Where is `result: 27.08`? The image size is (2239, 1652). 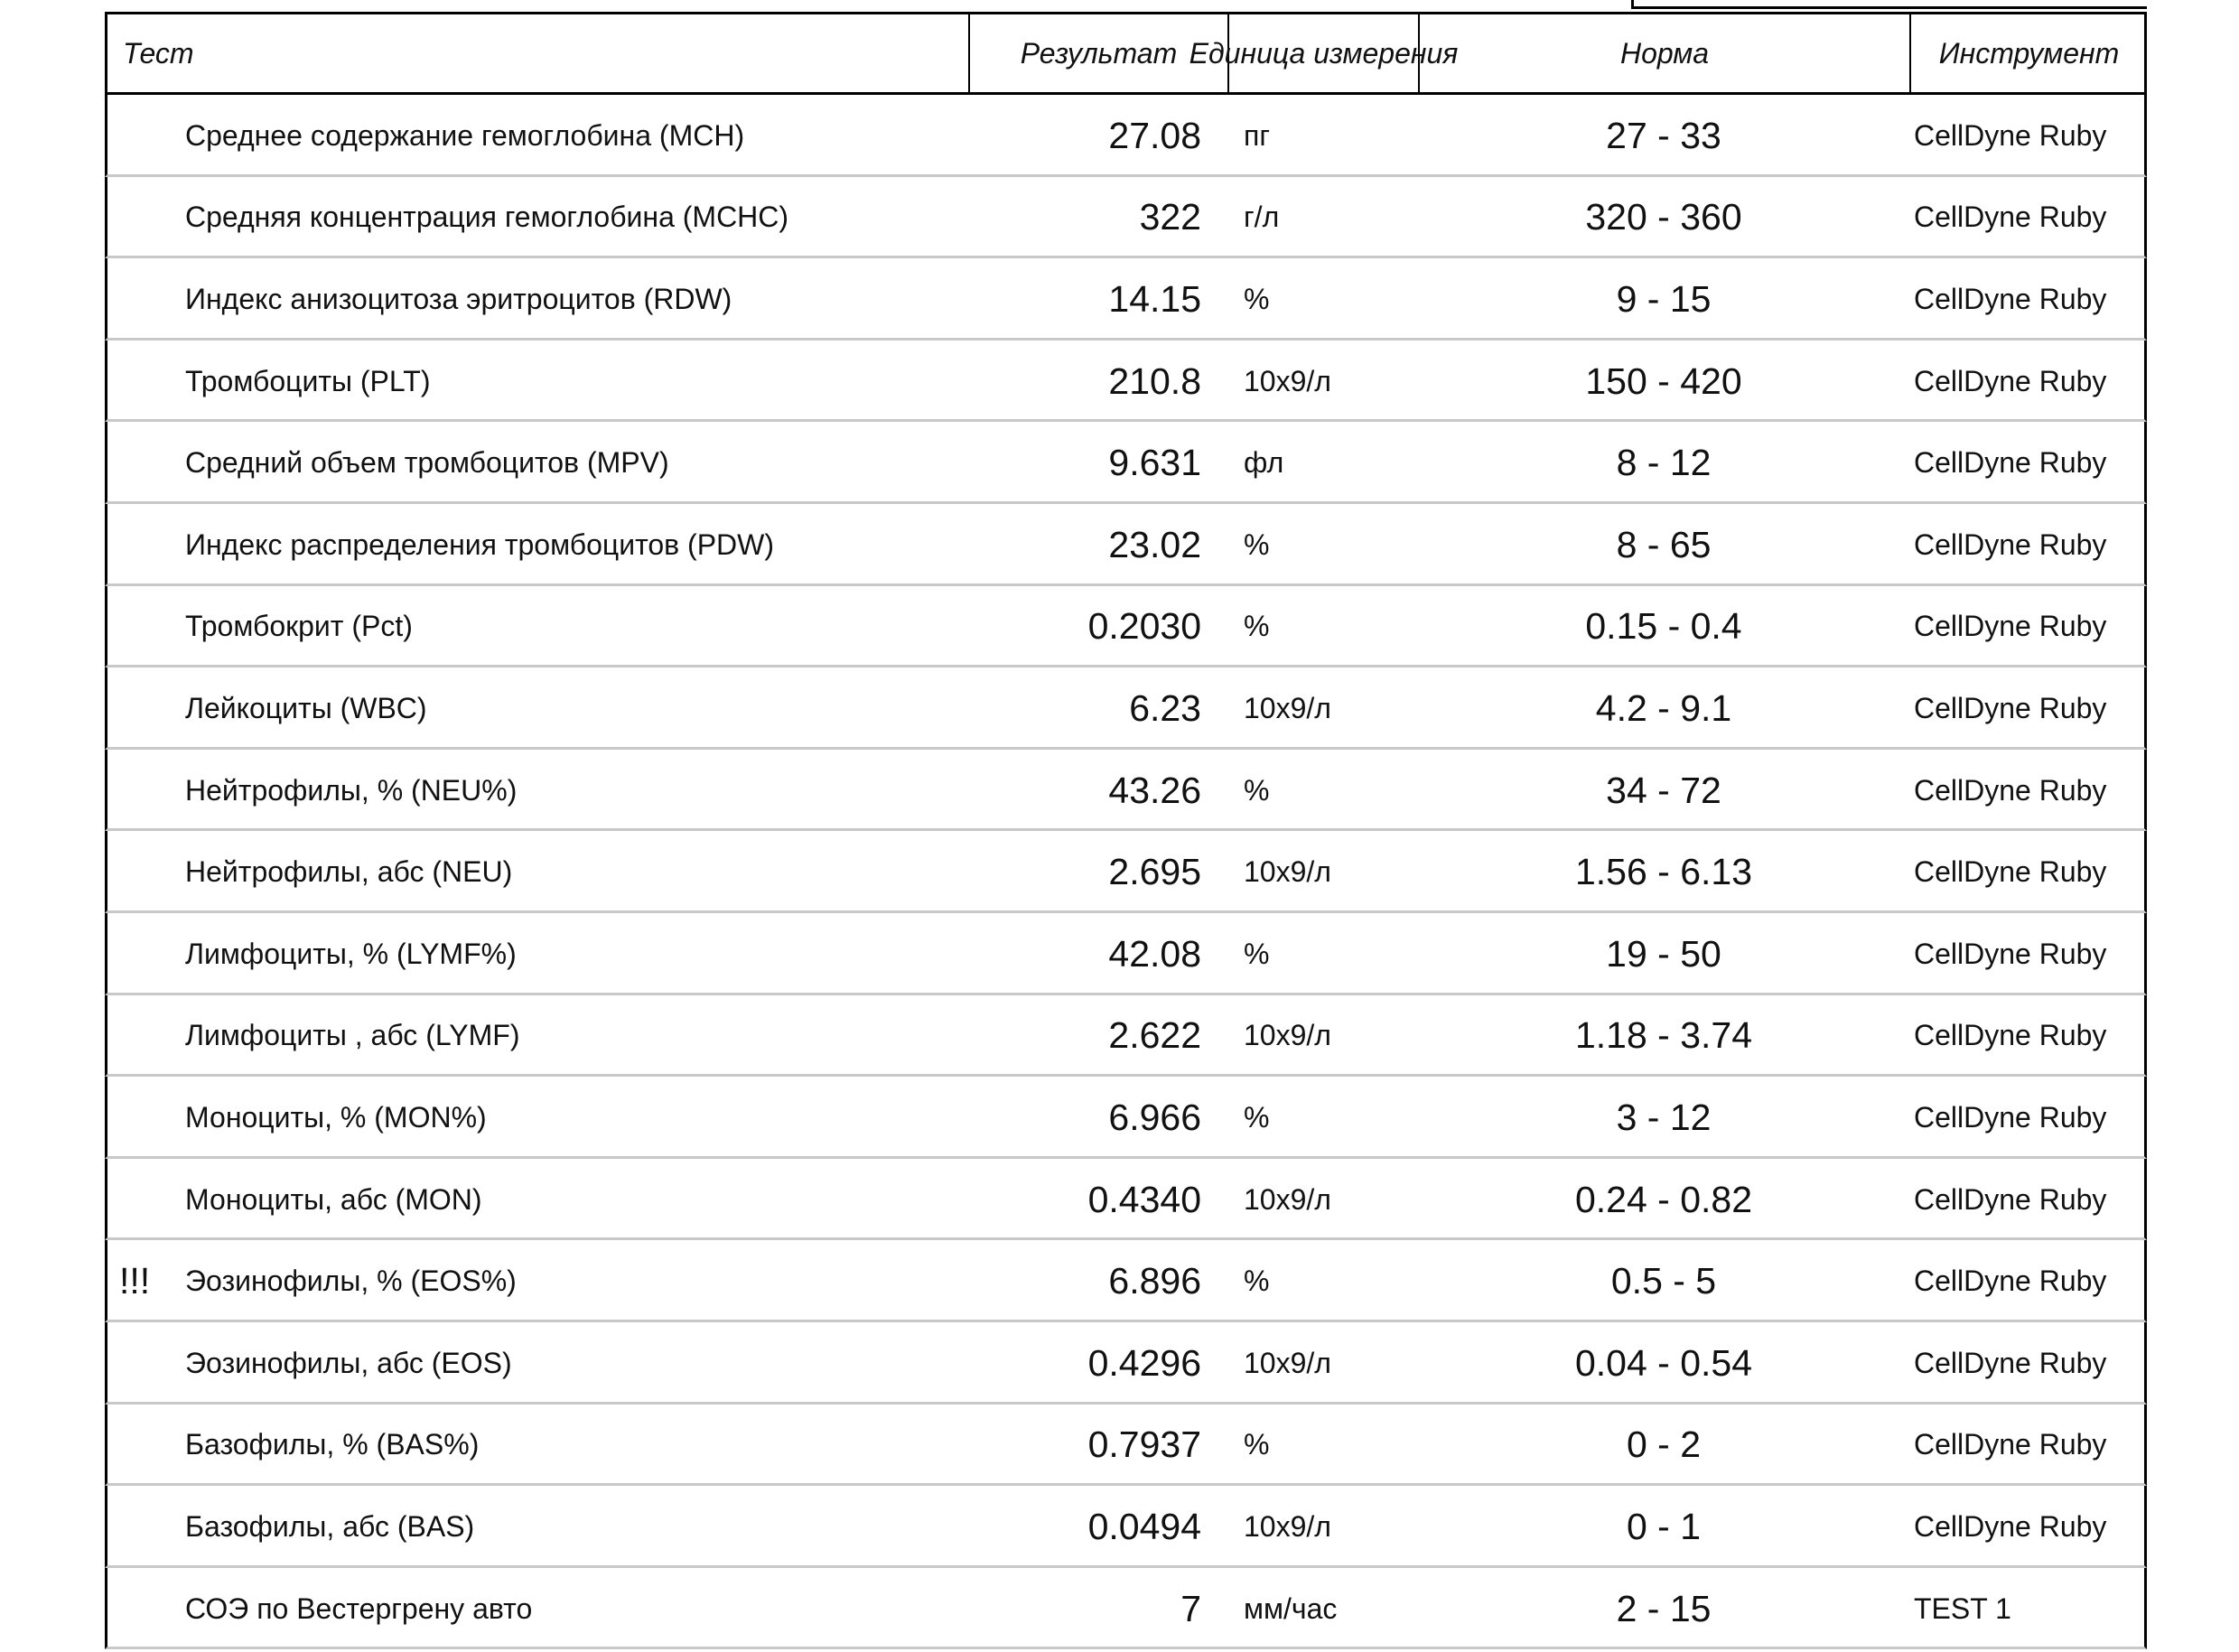 result: 27.08 is located at coordinates (1154, 135).